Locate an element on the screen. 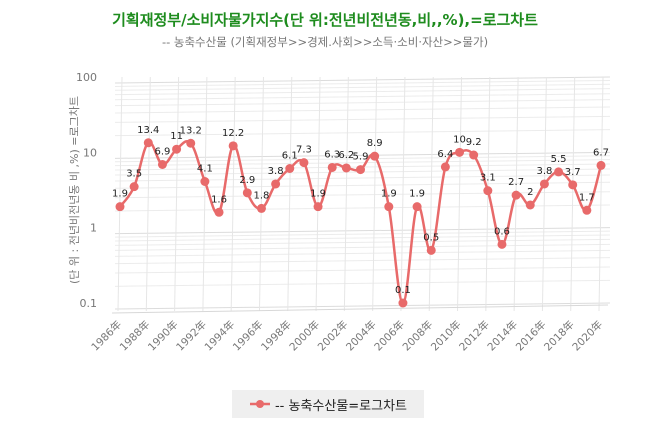  x-tick-label: 1988年 is located at coordinates (135, 336).